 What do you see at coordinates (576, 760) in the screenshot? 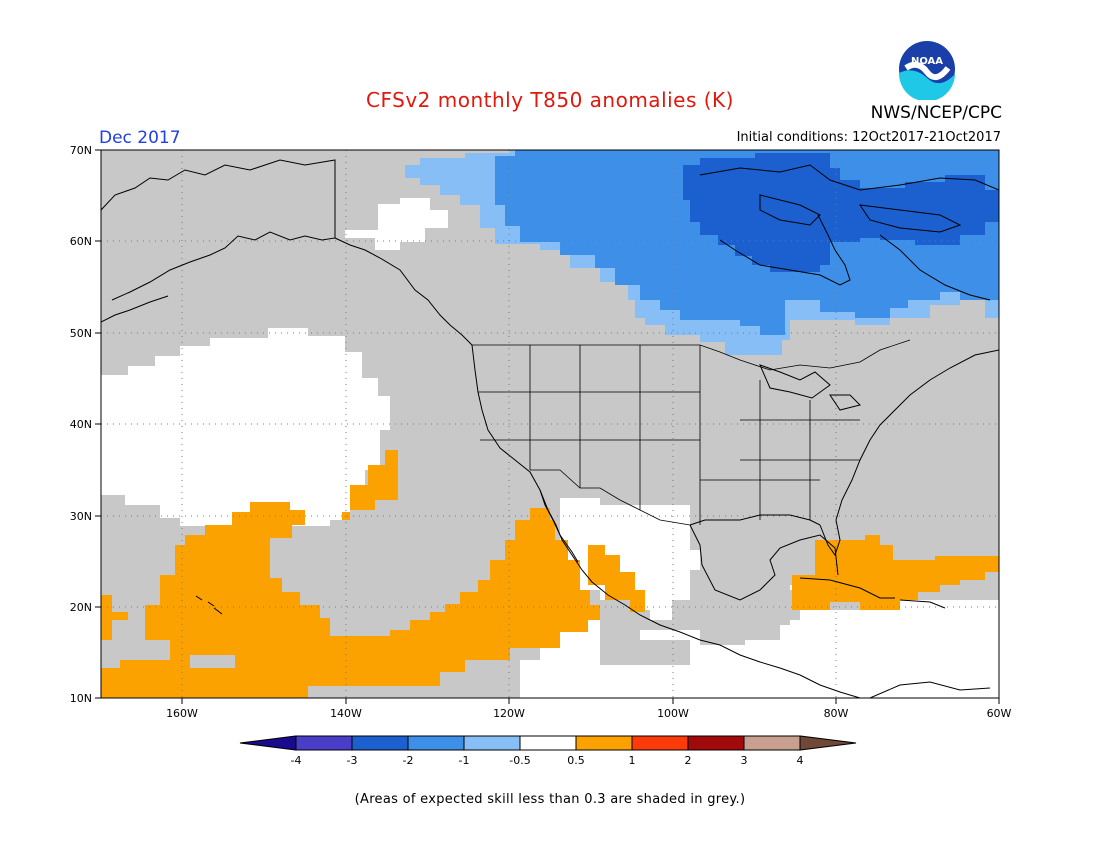
I see `colorbar-label: 0.5` at bounding box center [576, 760].